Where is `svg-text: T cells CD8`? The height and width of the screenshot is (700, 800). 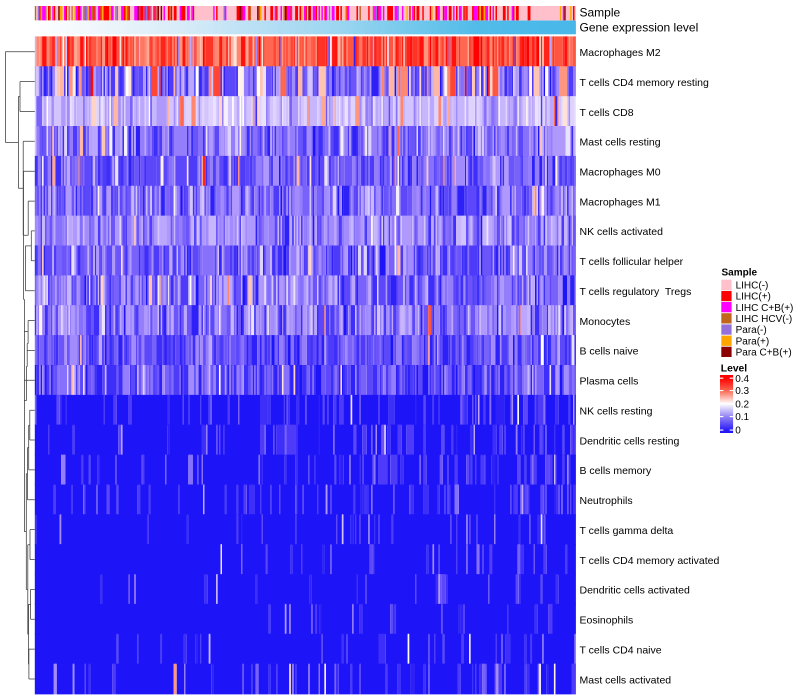 svg-text: T cells CD8 is located at coordinates (607, 113).